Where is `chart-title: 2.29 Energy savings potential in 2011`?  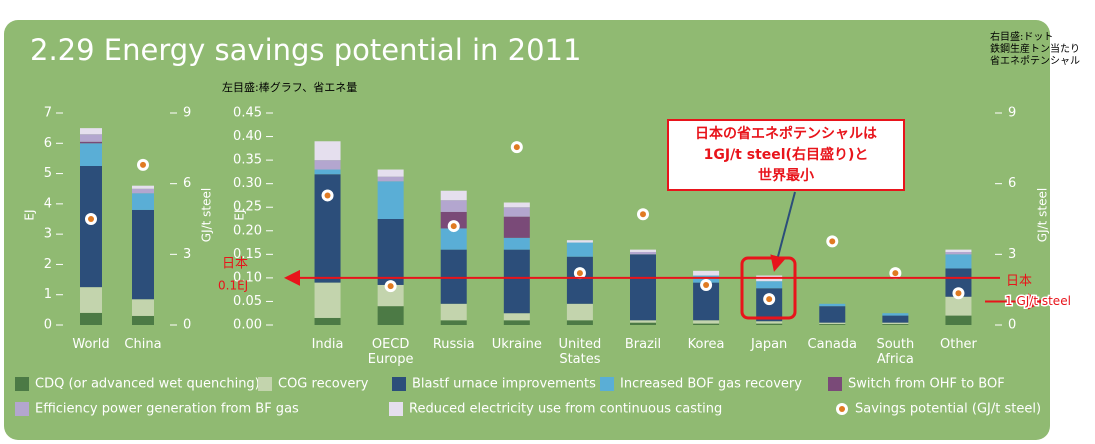 chart-title: 2.29 Energy savings potential in 2011 is located at coordinates (305, 50).